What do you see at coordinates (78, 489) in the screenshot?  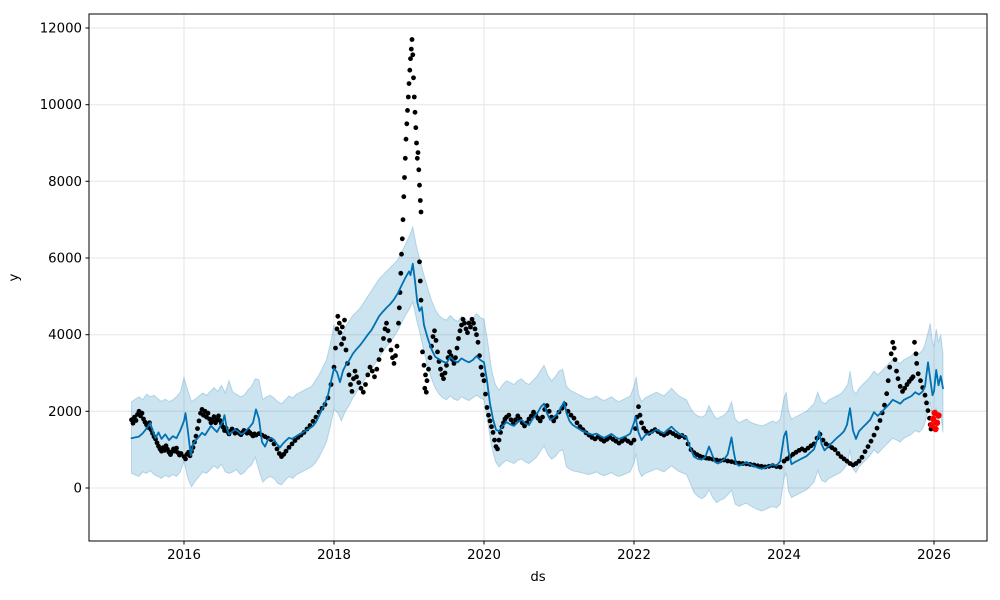 I see `y-tick-label: 0` at bounding box center [78, 489].